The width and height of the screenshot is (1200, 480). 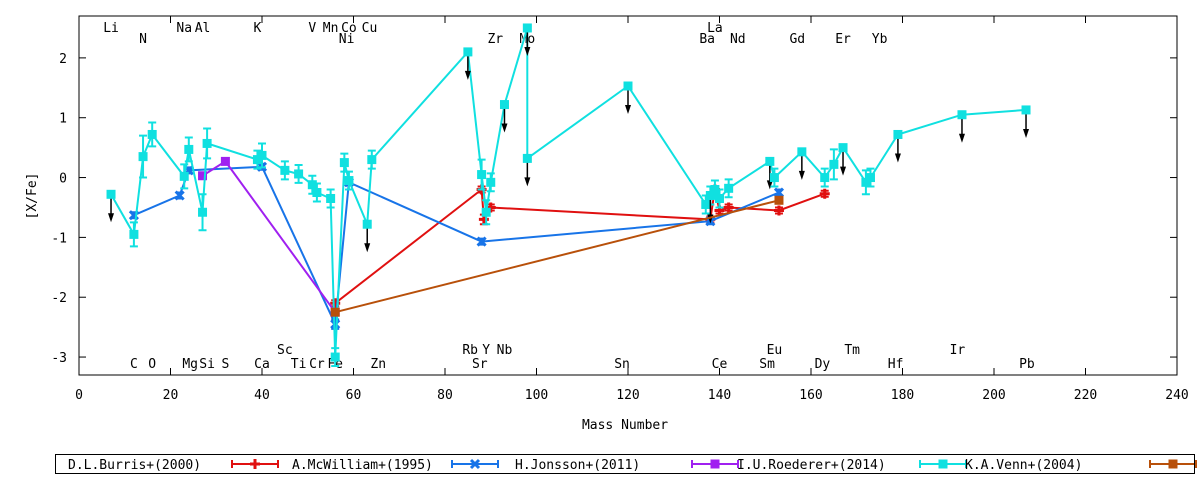 What do you see at coordinates (59, 358) in the screenshot?
I see `y-tick-label: -3` at bounding box center [59, 358].